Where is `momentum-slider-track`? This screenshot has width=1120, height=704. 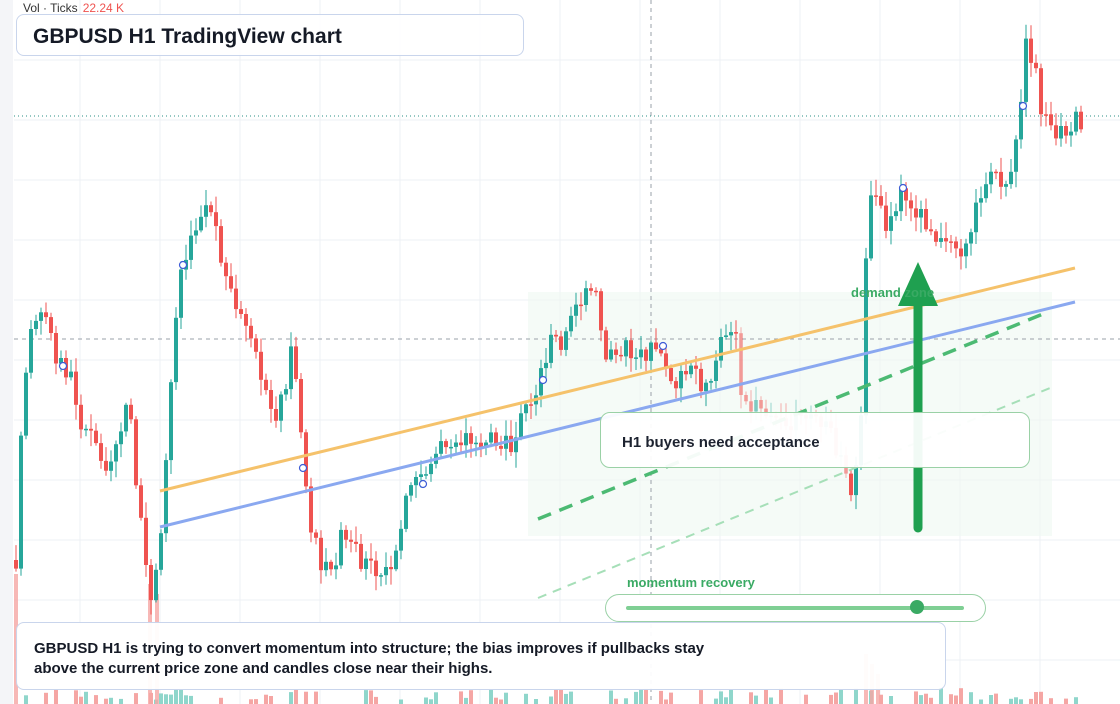
momentum-slider-track is located at coordinates (795, 608).